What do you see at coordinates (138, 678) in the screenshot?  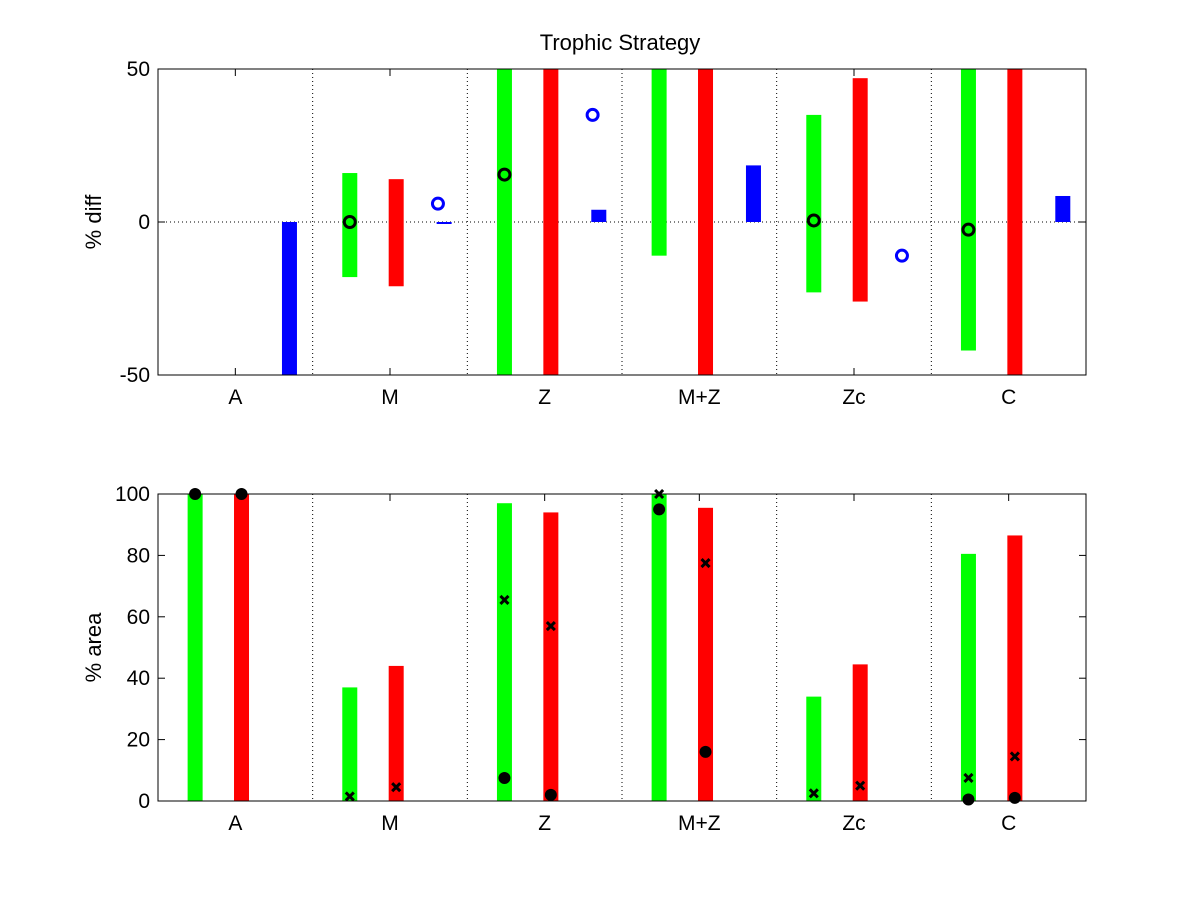 I see `area-ytick-label: 40` at bounding box center [138, 678].